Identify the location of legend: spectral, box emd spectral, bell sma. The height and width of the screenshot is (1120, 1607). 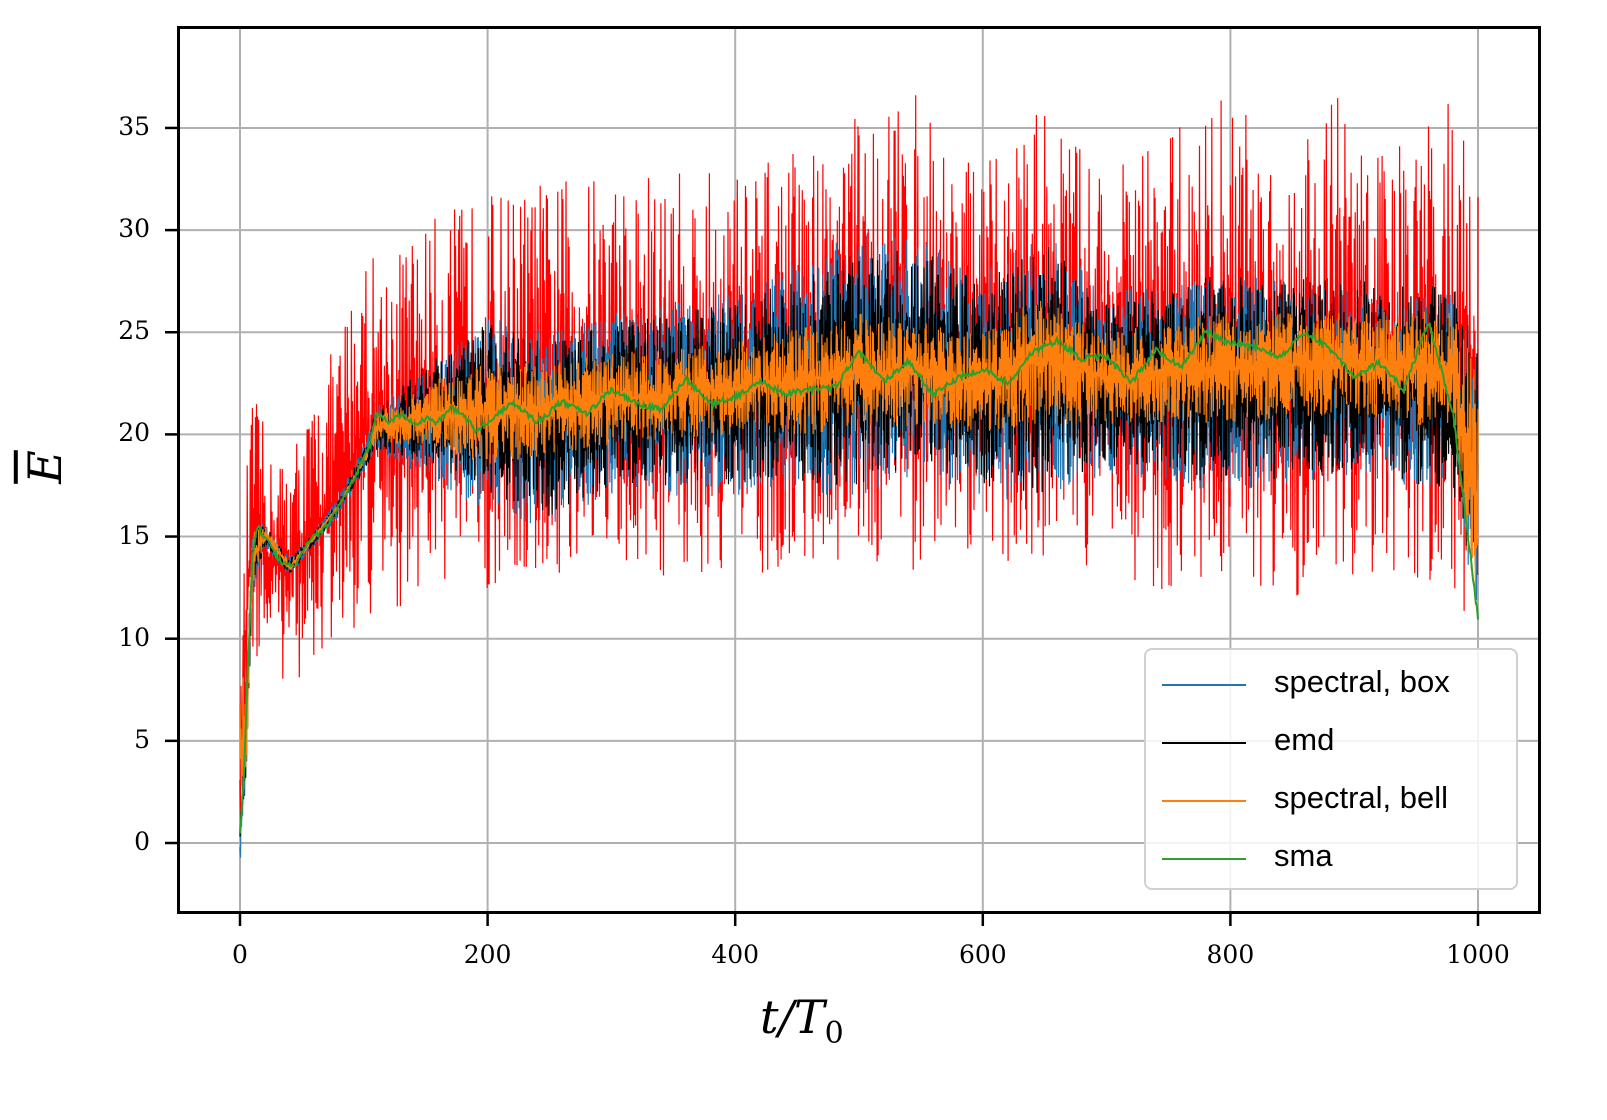
(1331, 769).